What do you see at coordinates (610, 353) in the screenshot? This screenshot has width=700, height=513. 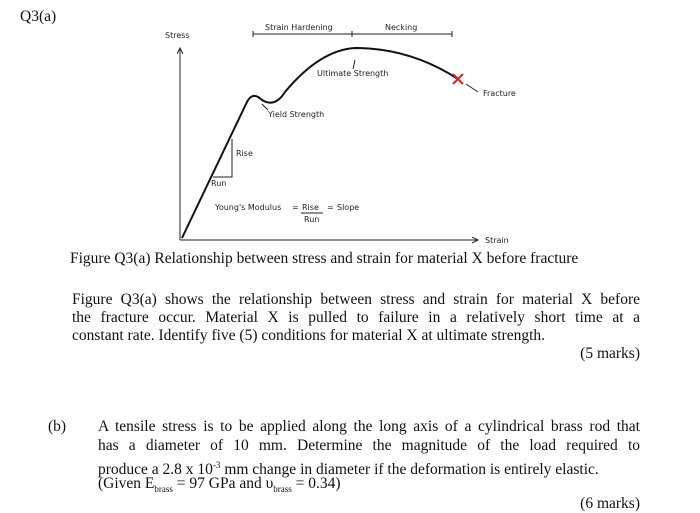 I see `marks: (5 marks)` at bounding box center [610, 353].